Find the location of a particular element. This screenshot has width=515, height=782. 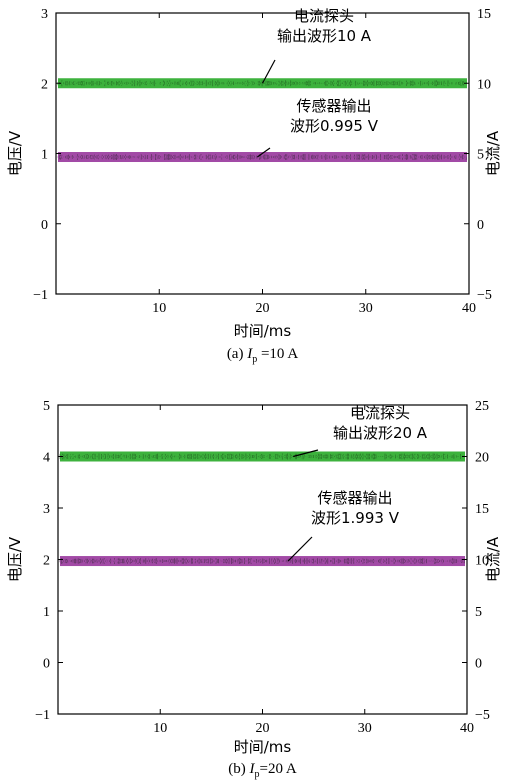

chart-caption: (b) Ip=20 A is located at coordinates (262, 770).